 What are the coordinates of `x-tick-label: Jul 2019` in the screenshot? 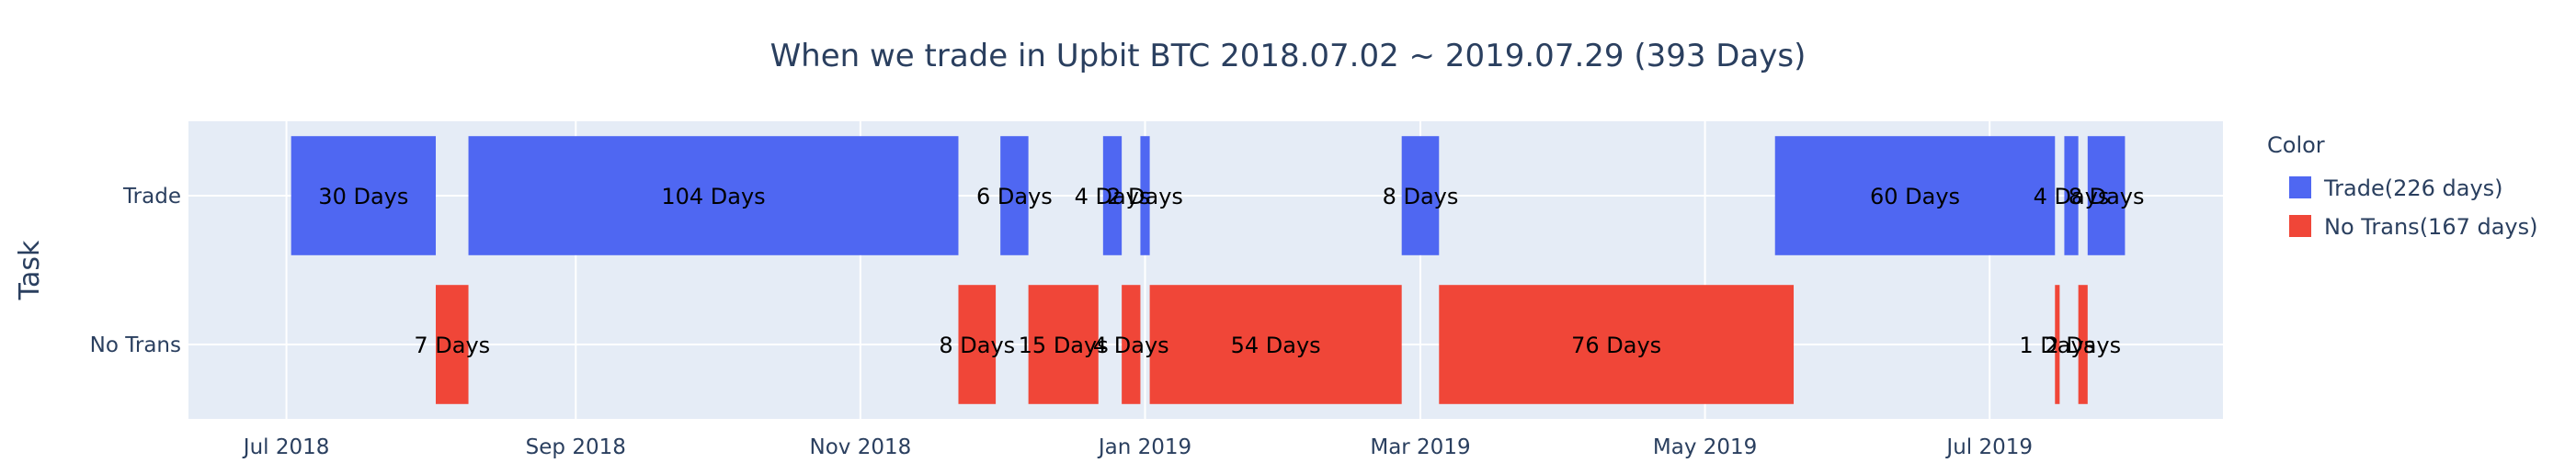 It's located at (1988, 447).